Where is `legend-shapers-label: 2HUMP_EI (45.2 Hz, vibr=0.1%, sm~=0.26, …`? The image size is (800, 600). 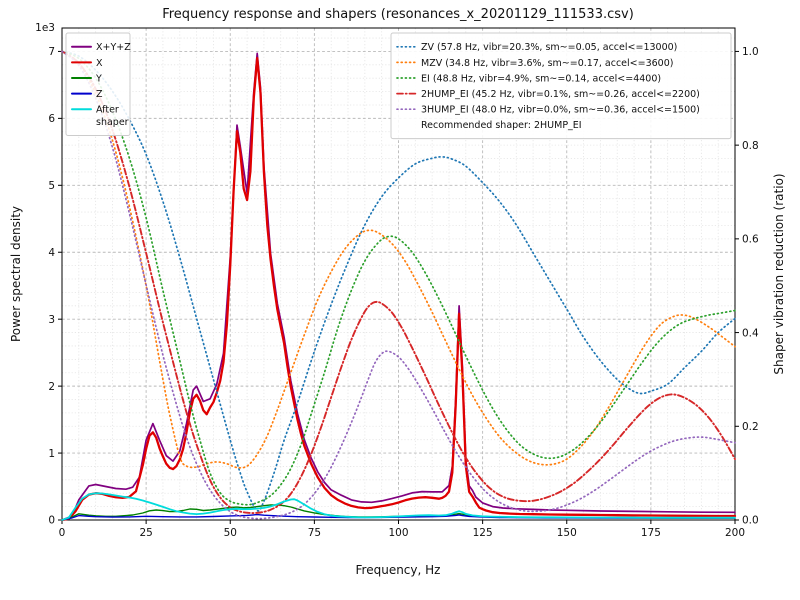 legend-shapers-label: 2HUMP_EI (45.2 Hz, vibr=0.1%, sm~=0.26, … is located at coordinates (560, 94).